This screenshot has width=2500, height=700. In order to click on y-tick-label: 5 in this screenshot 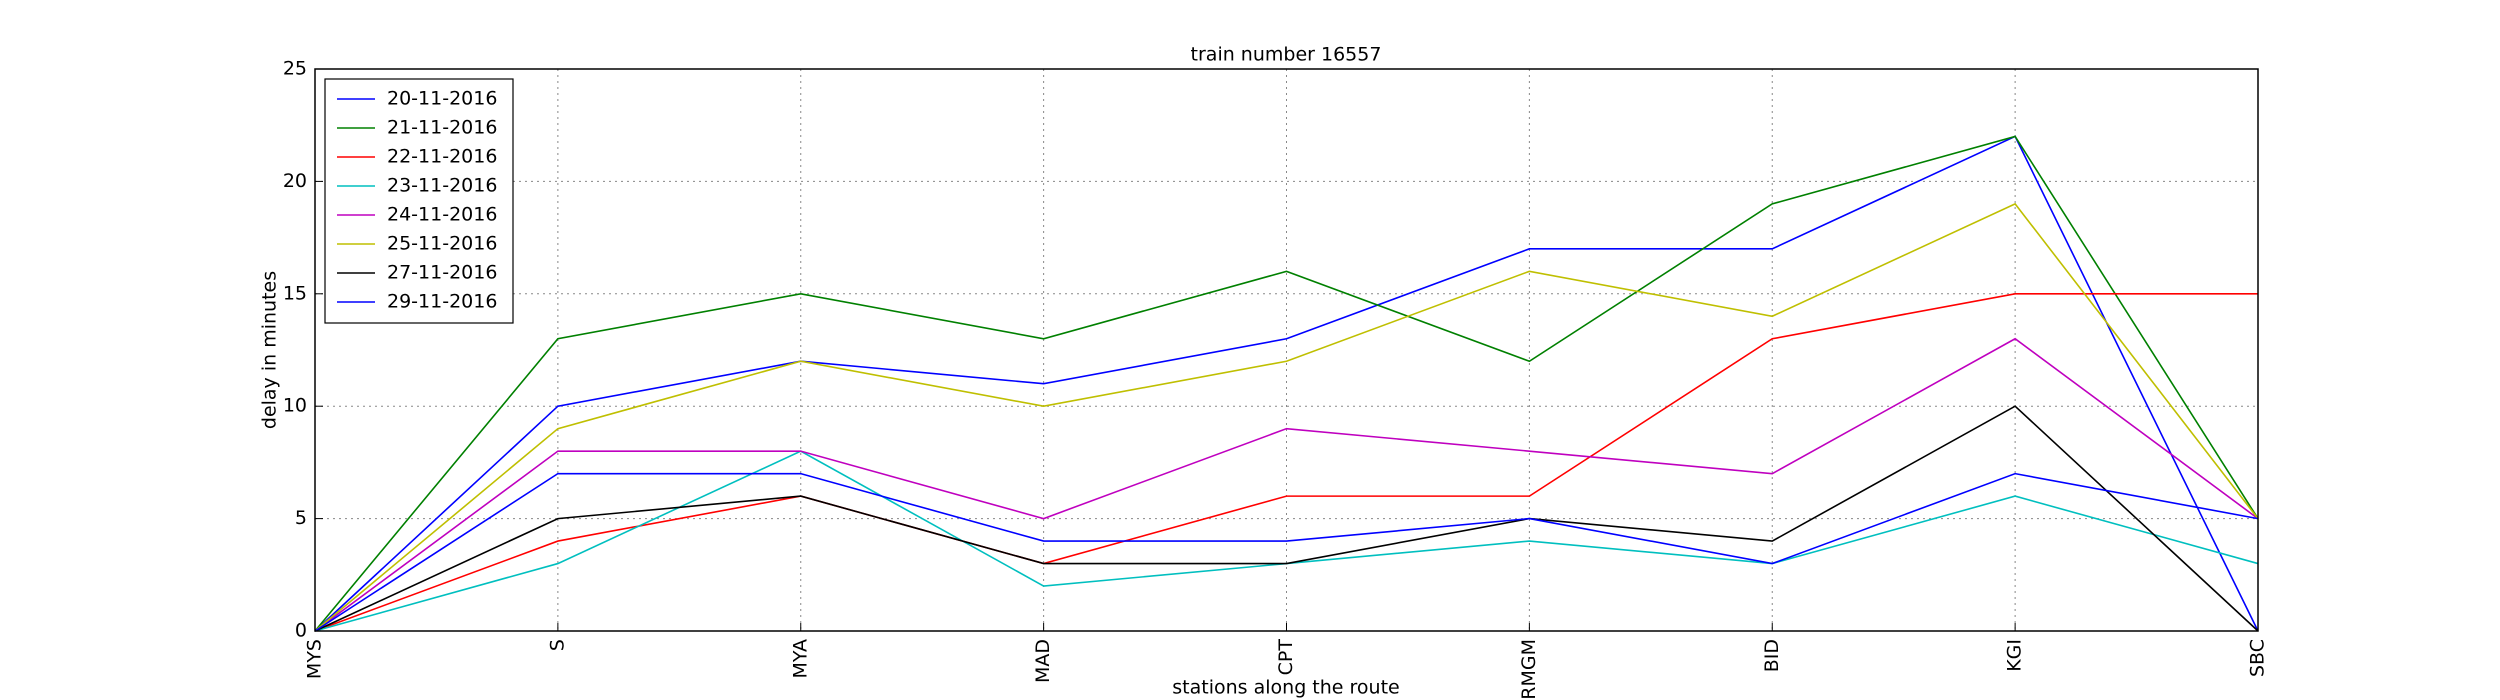, I will do `click(301, 518)`.